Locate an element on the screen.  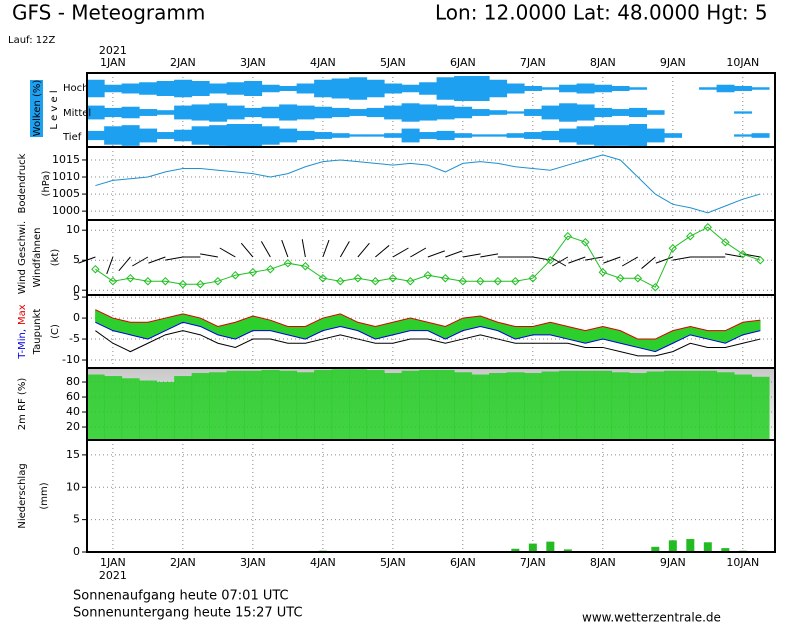
y-label: Windfahnen is located at coordinates (37, 258).